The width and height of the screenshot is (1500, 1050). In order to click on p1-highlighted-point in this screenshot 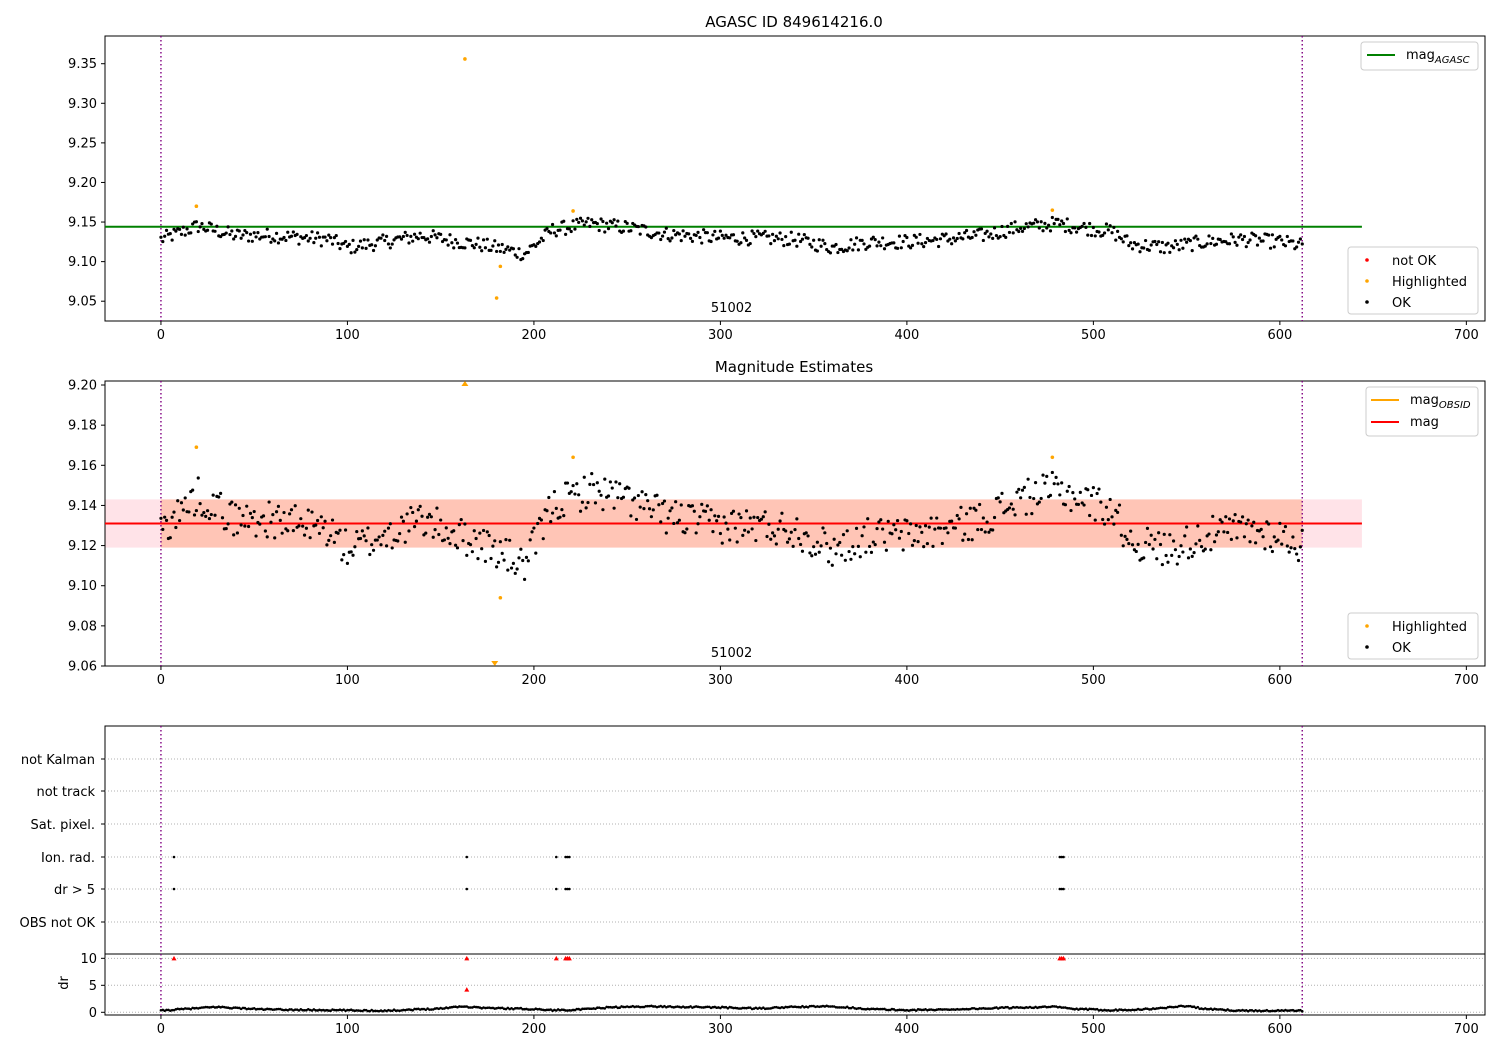, I will do `click(196, 206)`.